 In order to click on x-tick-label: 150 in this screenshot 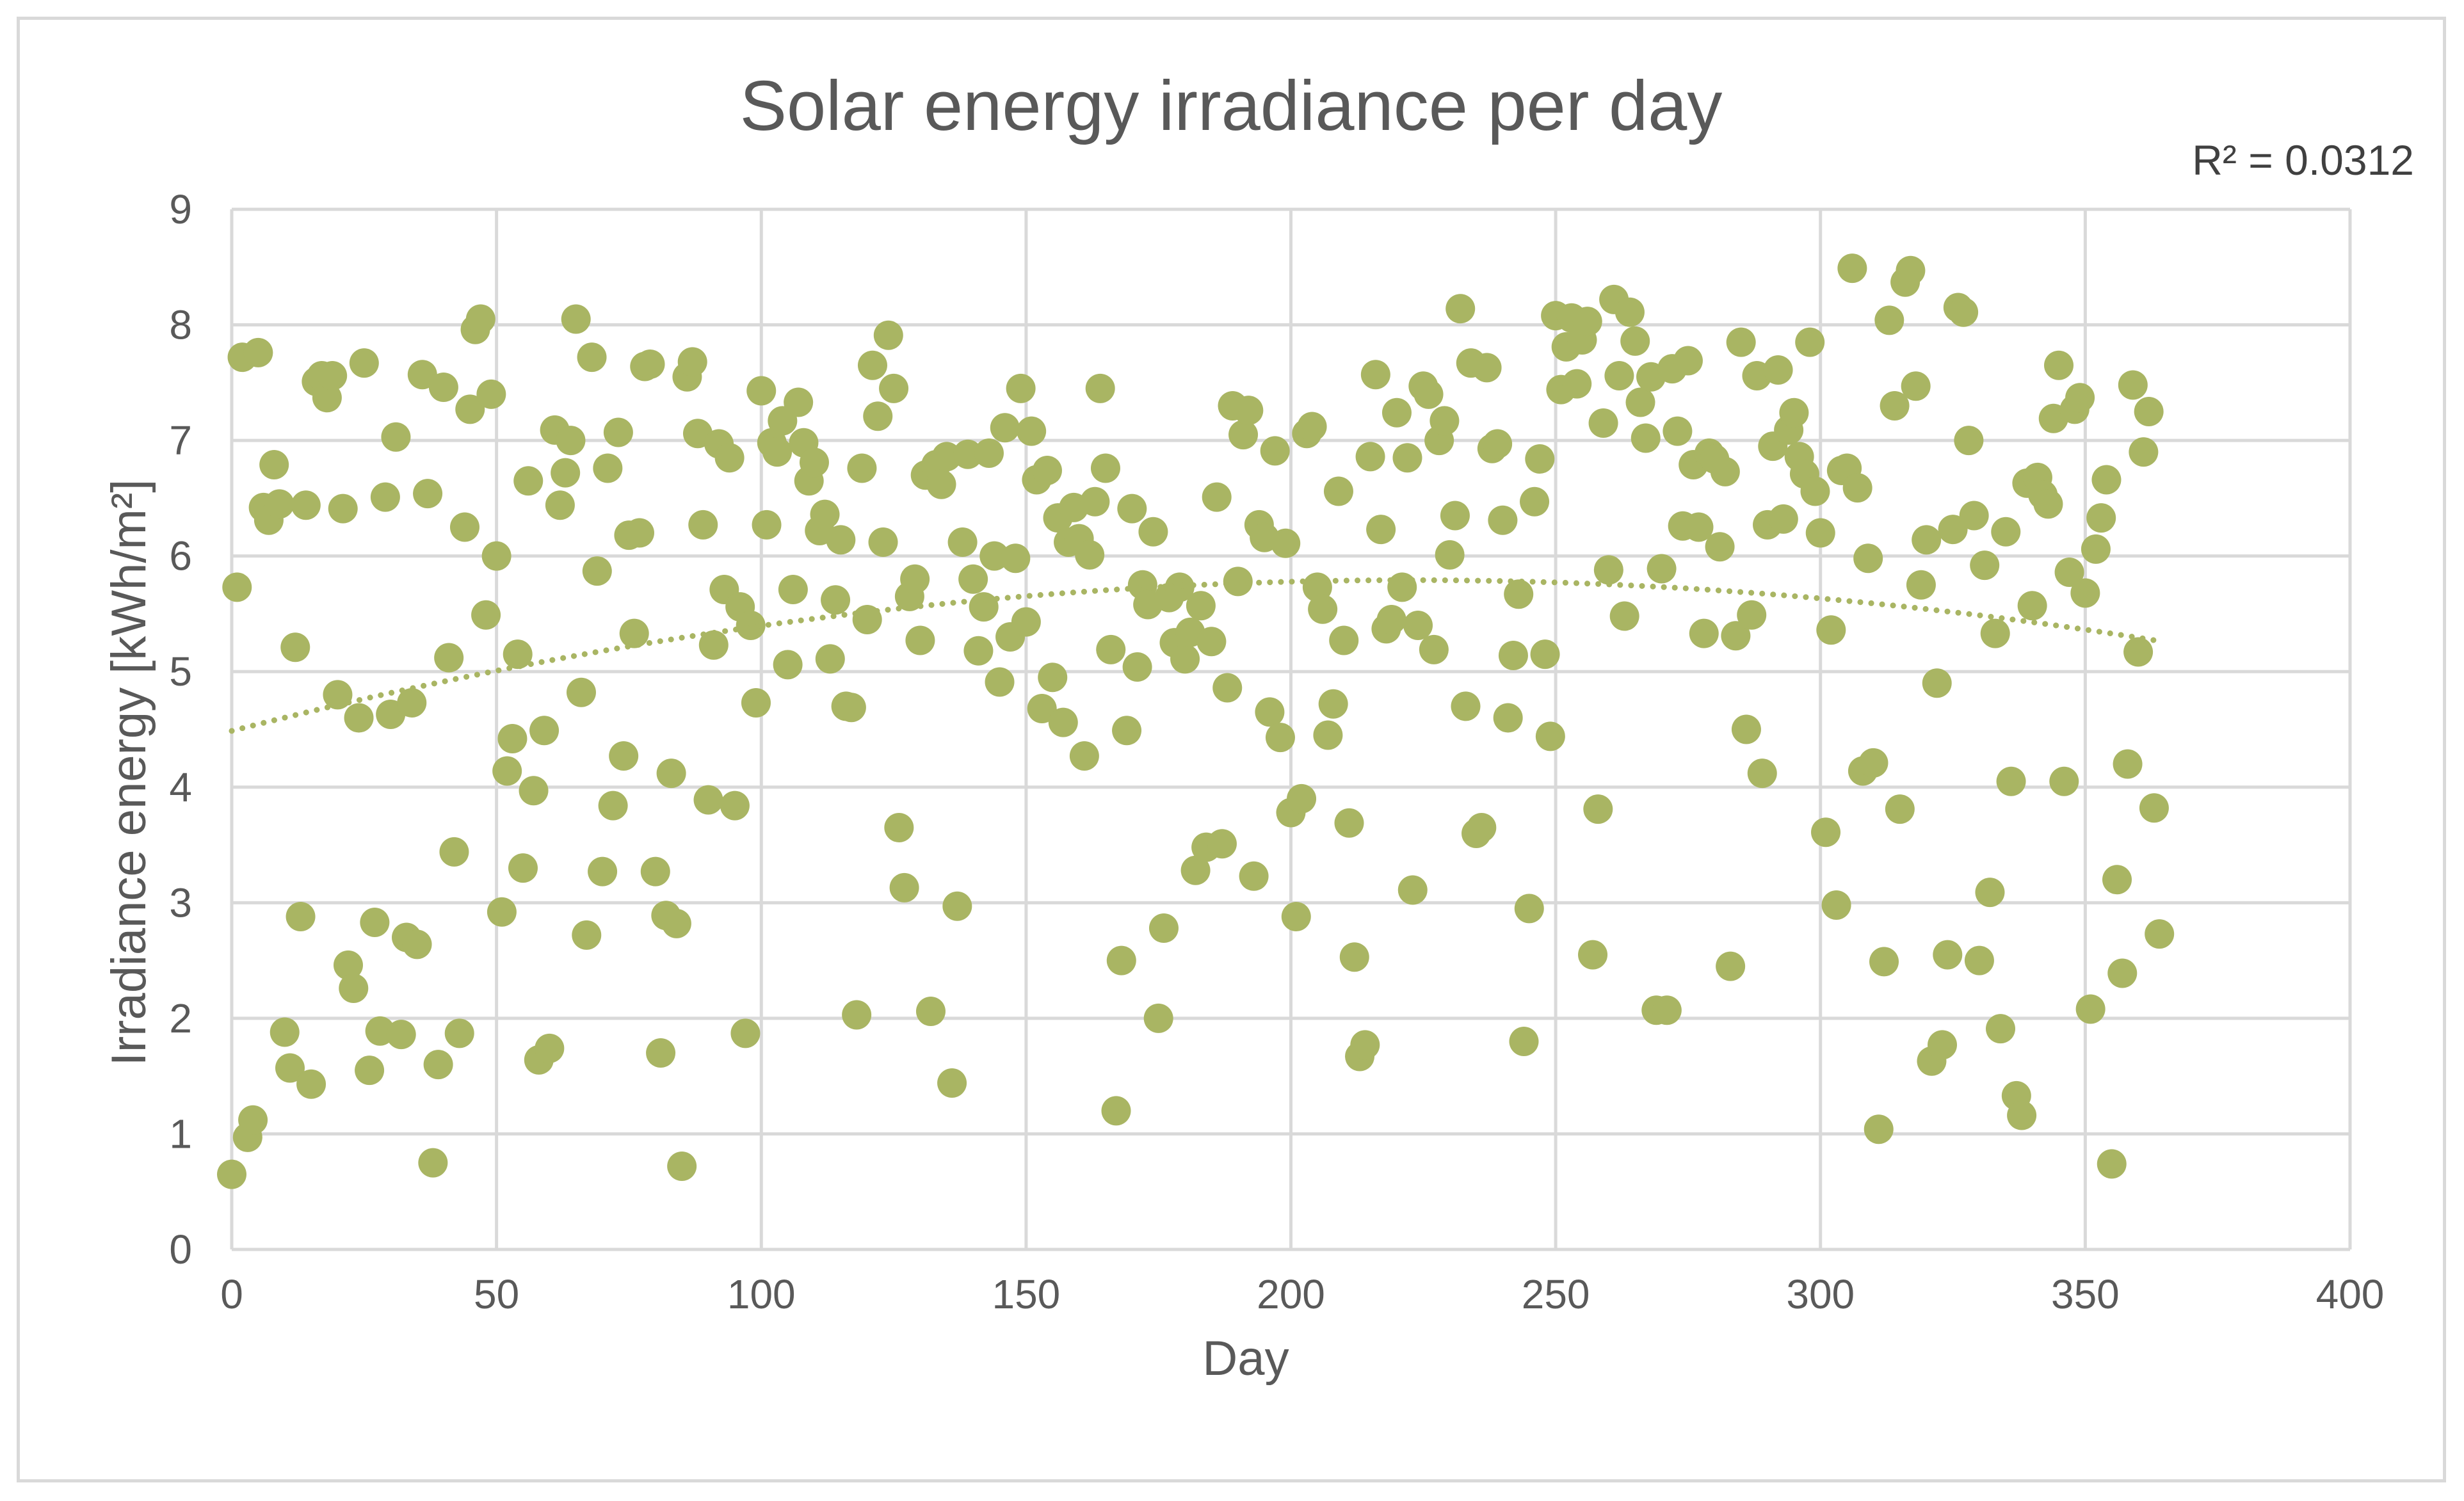, I will do `click(1026, 1294)`.